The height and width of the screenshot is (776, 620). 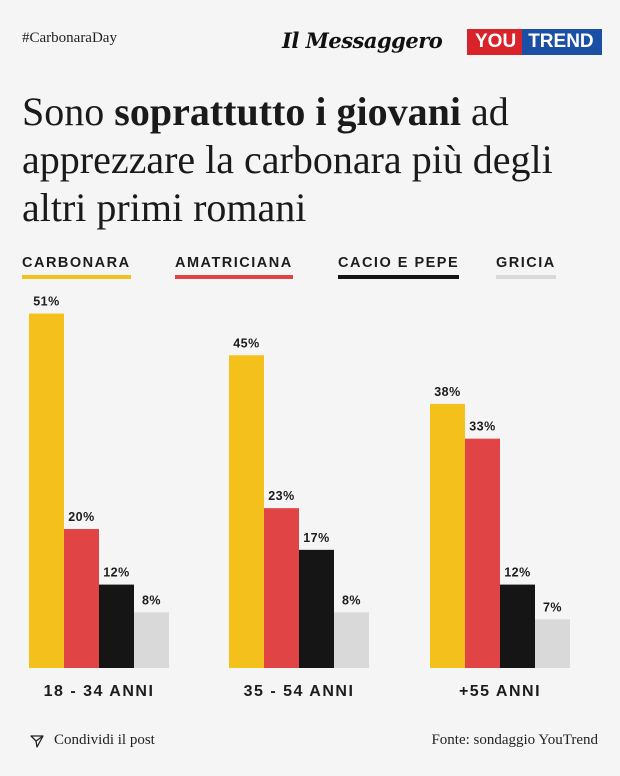 I want to click on data-label-carbonara-18-34: 51%, so click(x=46, y=302).